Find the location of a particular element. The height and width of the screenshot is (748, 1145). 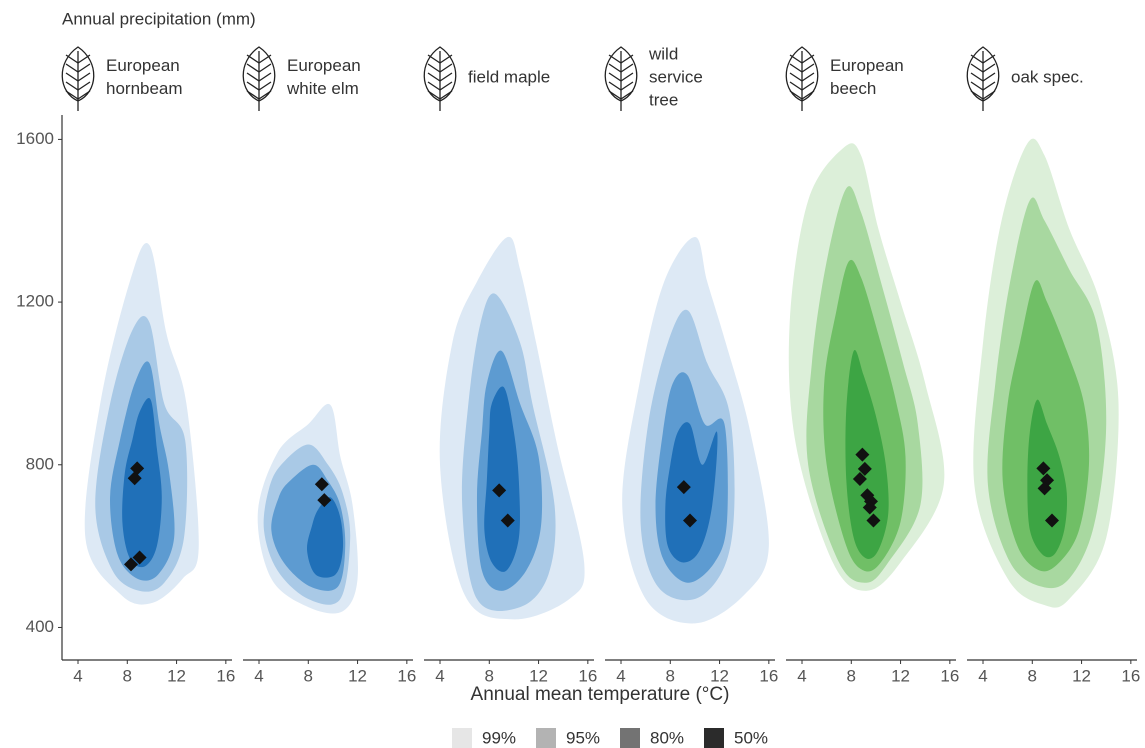

species-label: oak spec. is located at coordinates (1047, 76).